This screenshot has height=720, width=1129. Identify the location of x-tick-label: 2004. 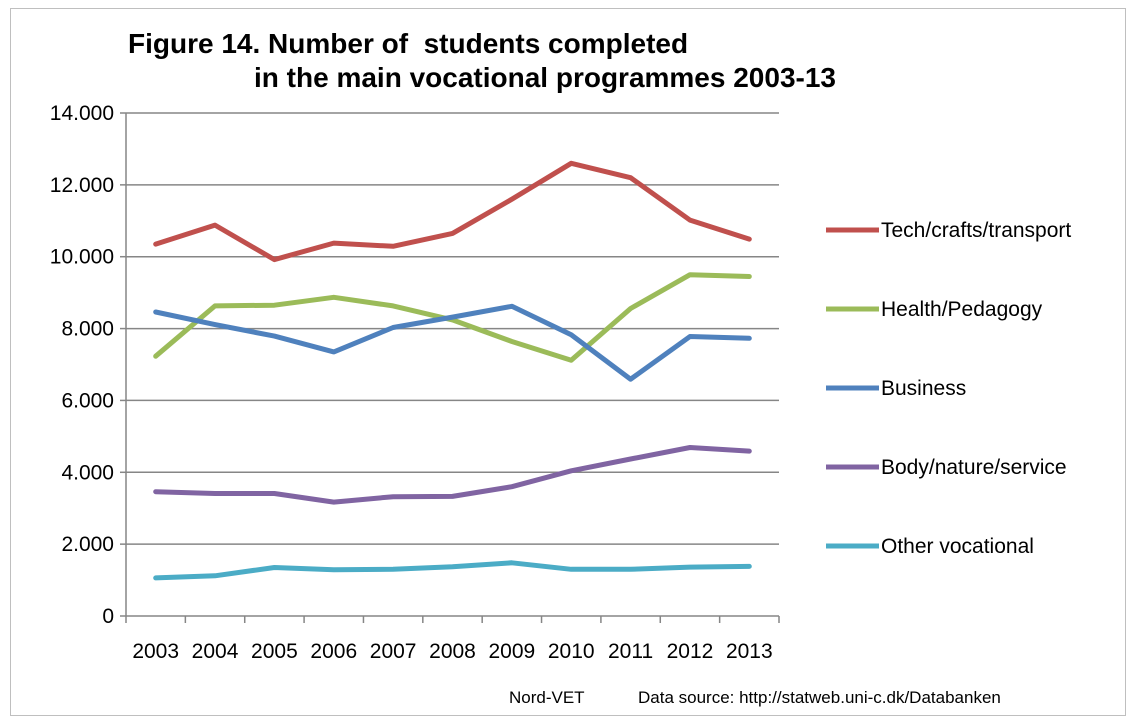
(215, 651).